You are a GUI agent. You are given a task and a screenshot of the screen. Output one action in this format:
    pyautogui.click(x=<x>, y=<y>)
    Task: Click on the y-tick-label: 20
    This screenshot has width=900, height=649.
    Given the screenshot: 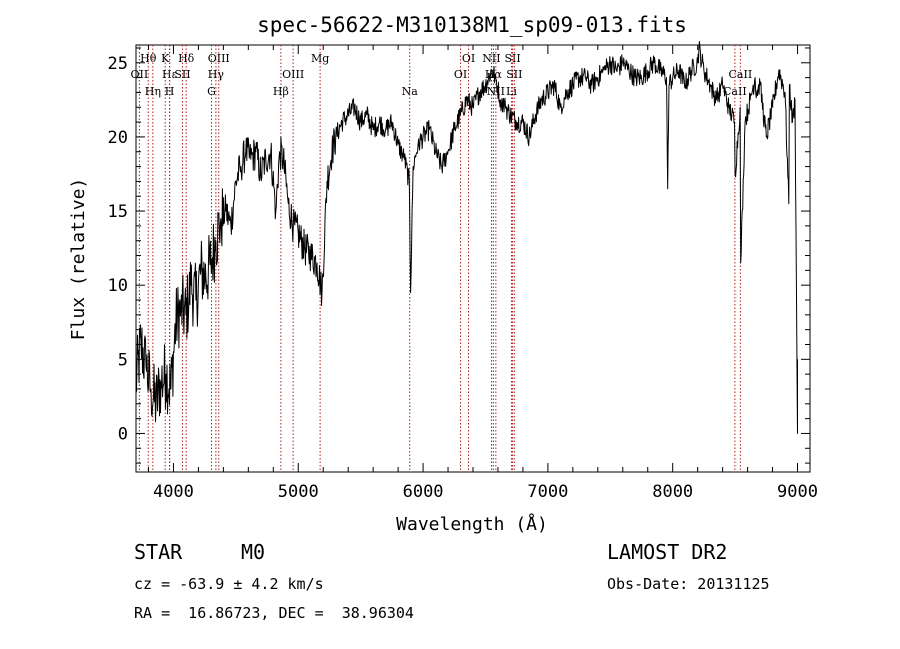 What is the action you would take?
    pyautogui.click(x=118, y=138)
    